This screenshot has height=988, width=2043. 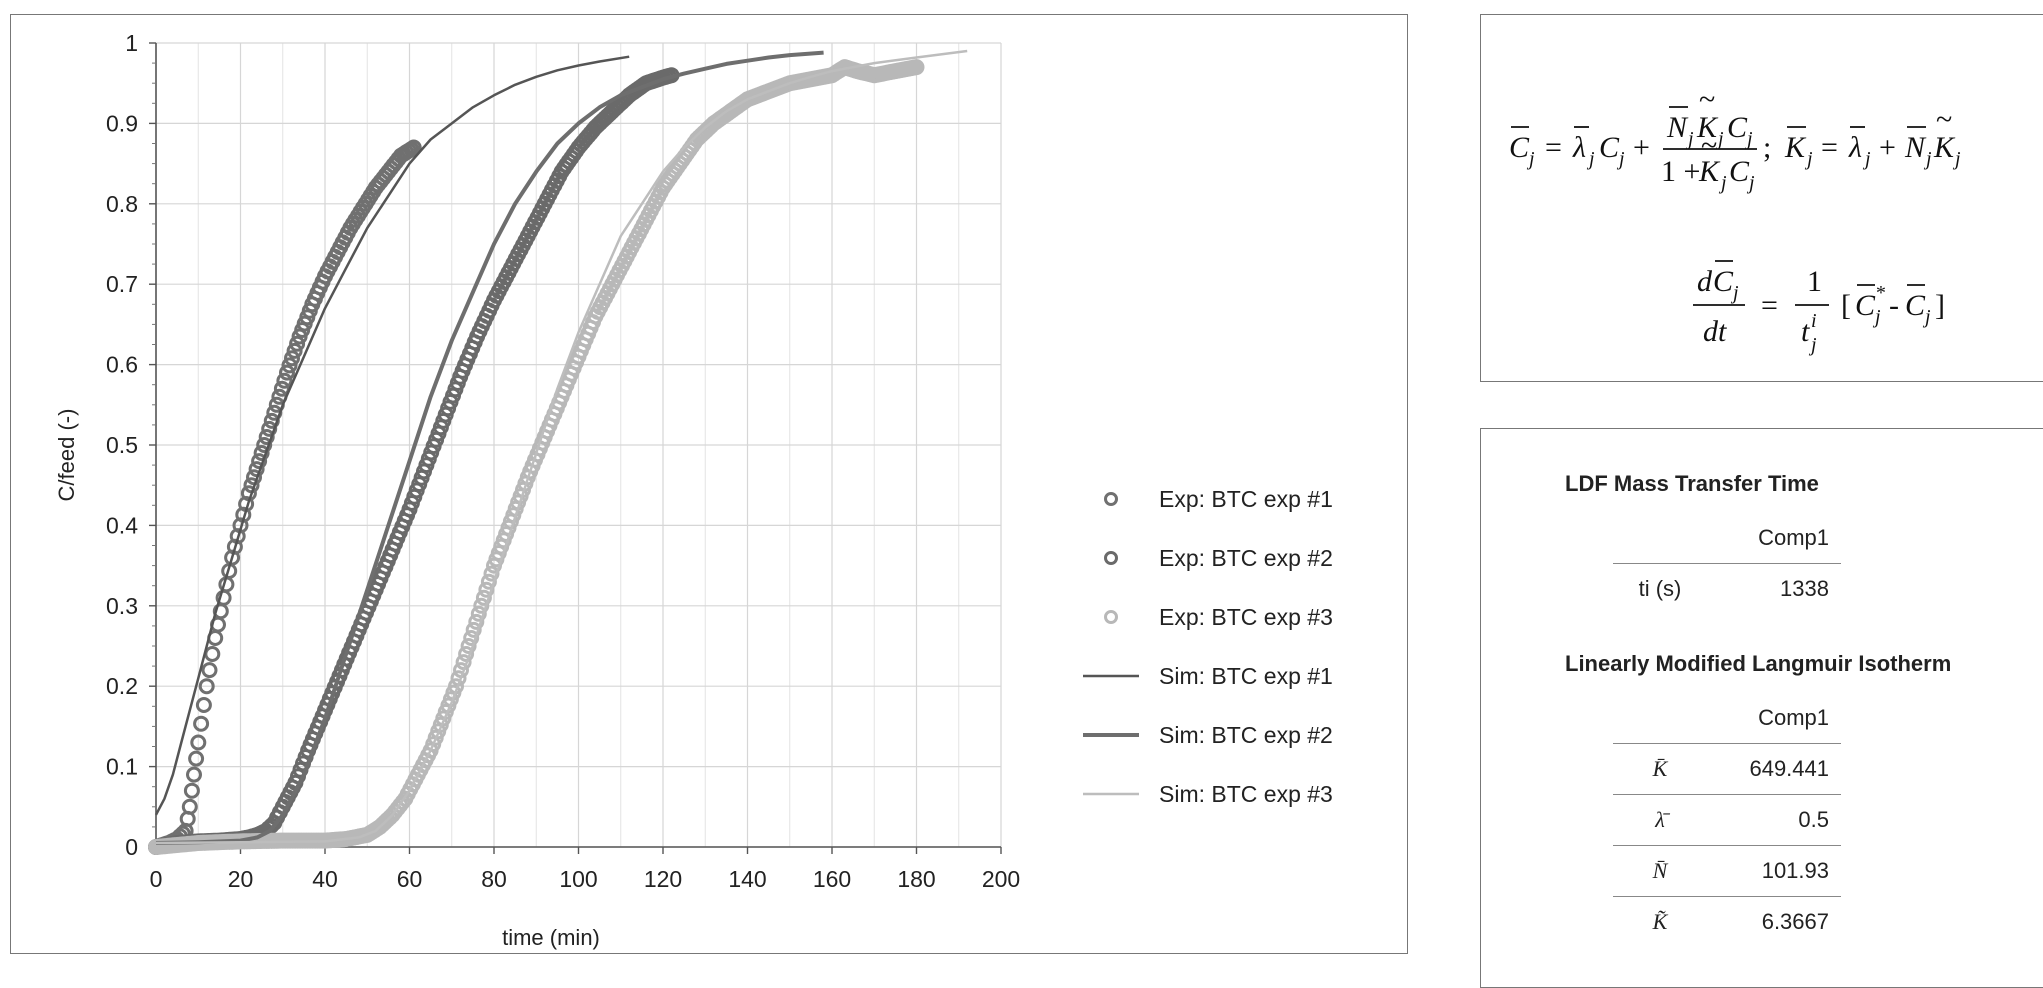 I want to click on svg-text: 1, so click(x=1814, y=281).